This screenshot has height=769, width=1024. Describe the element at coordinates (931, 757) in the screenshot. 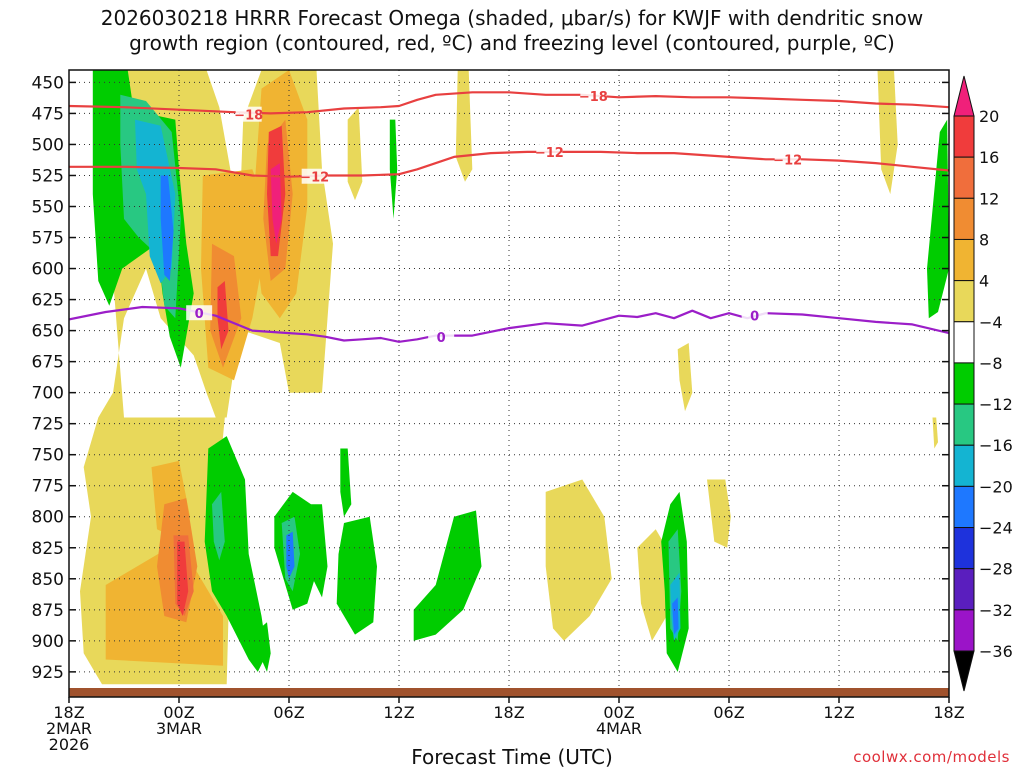

I see `source-credit: coolwx.com/models` at that location.